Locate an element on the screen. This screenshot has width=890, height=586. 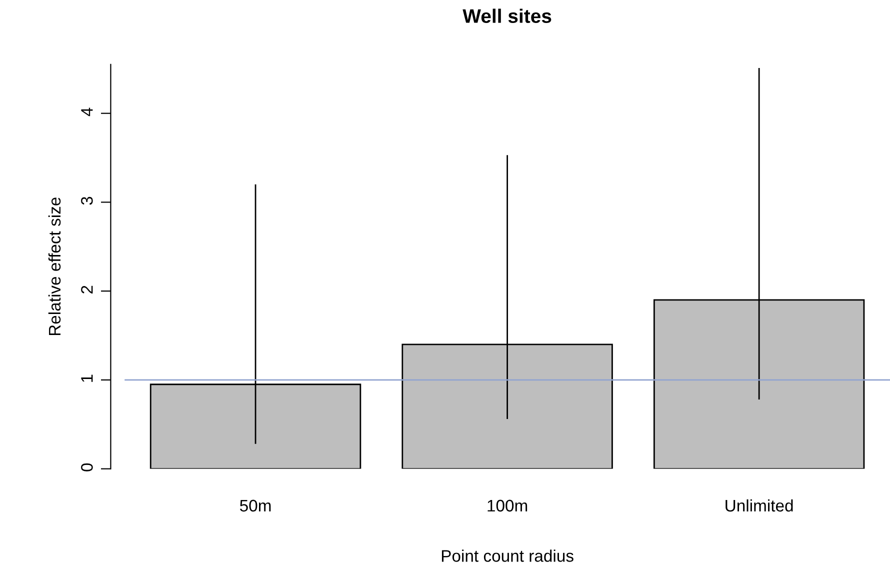
y-tick-label: 4 is located at coordinates (87, 112).